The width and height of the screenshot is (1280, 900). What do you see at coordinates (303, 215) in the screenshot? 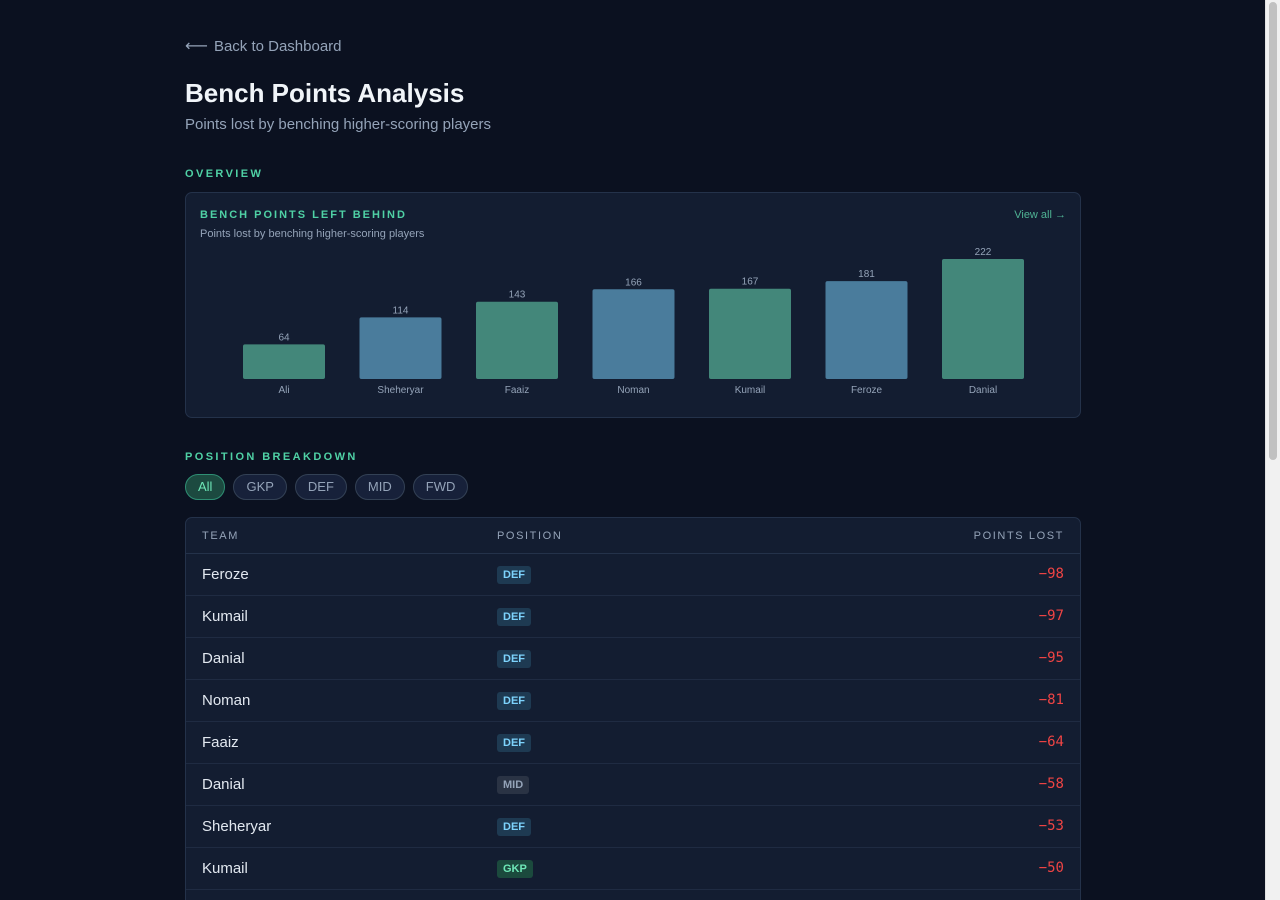
I see `chart-card-title: BENCH POINTS LEFT BEHIND` at bounding box center [303, 215].